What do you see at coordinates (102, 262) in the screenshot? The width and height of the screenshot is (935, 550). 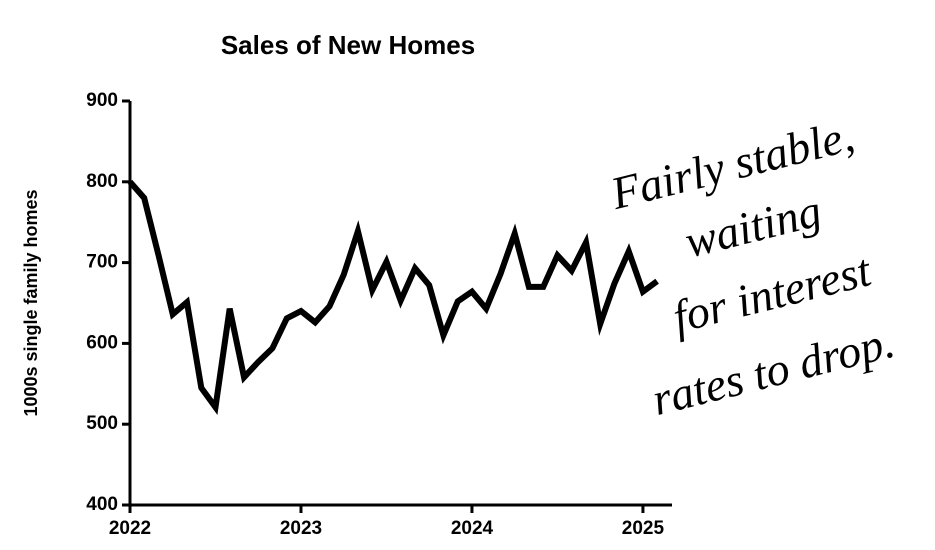 I see `y-tick-label: 700` at bounding box center [102, 262].